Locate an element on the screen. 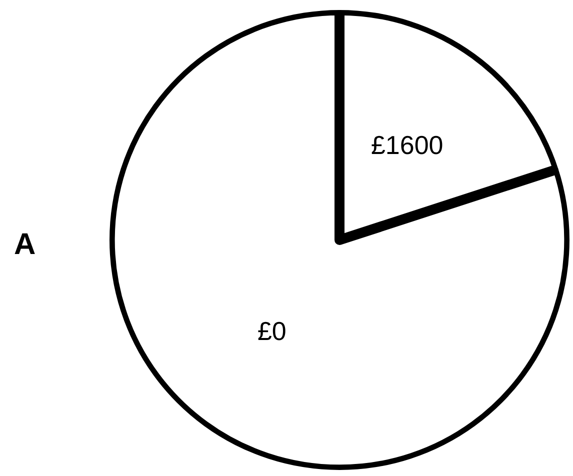 Image resolution: width=573 pixels, height=476 pixels. text: A is located at coordinates (25, 245).